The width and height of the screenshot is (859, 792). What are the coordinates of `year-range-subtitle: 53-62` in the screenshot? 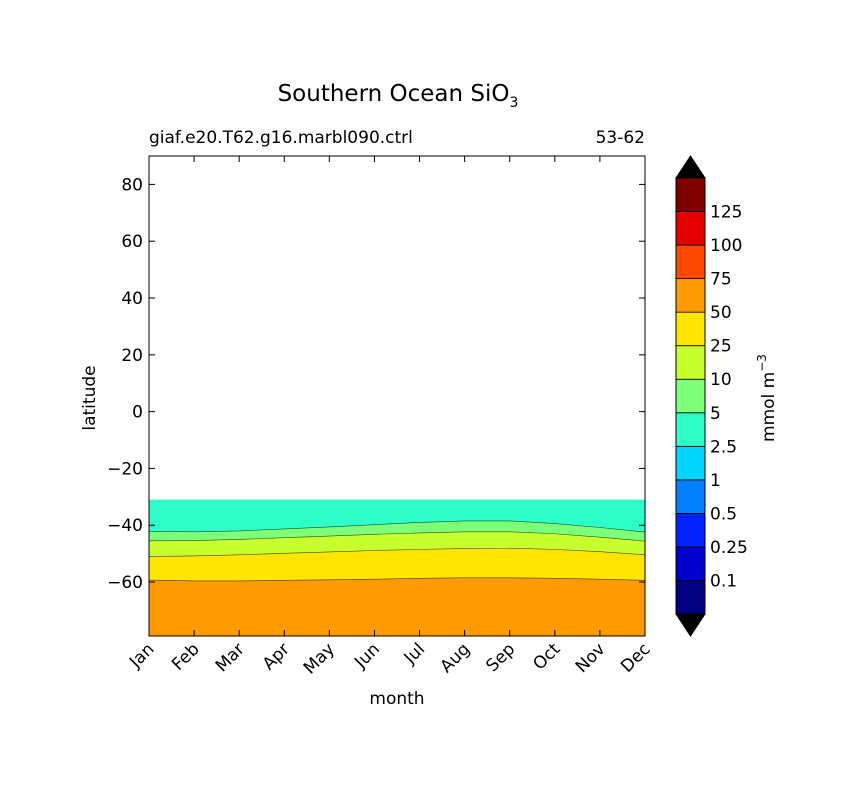 It's located at (620, 138).